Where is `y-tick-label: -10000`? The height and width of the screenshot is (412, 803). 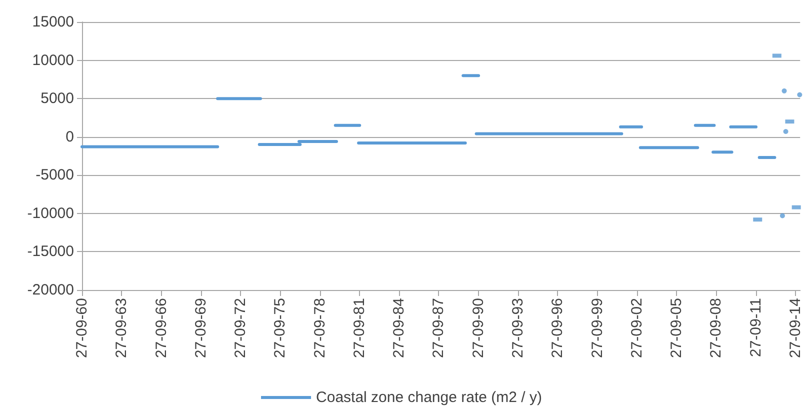
y-tick-label: -10000 is located at coordinates (50, 213).